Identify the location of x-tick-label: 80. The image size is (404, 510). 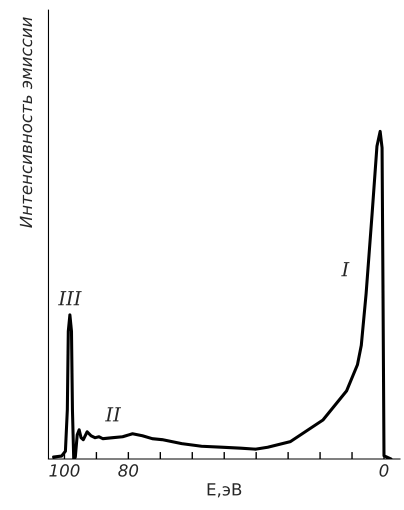
(128, 470).